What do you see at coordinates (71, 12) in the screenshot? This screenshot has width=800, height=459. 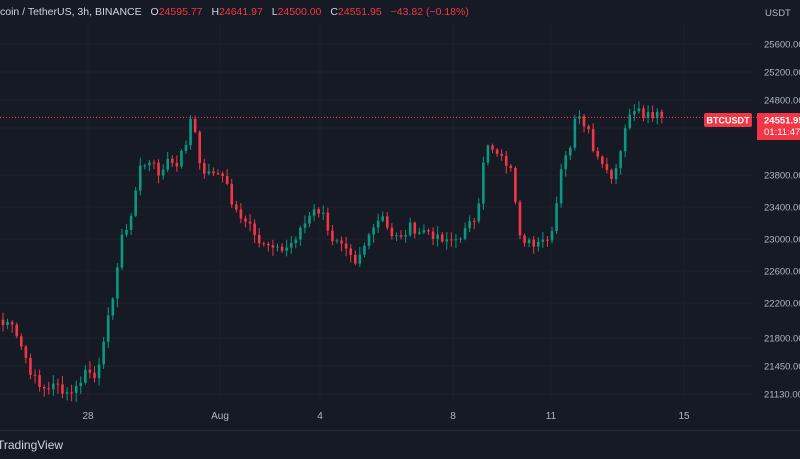 I see `symbol-title: coin / TetherUS, 3h, BINANCE` at bounding box center [71, 12].